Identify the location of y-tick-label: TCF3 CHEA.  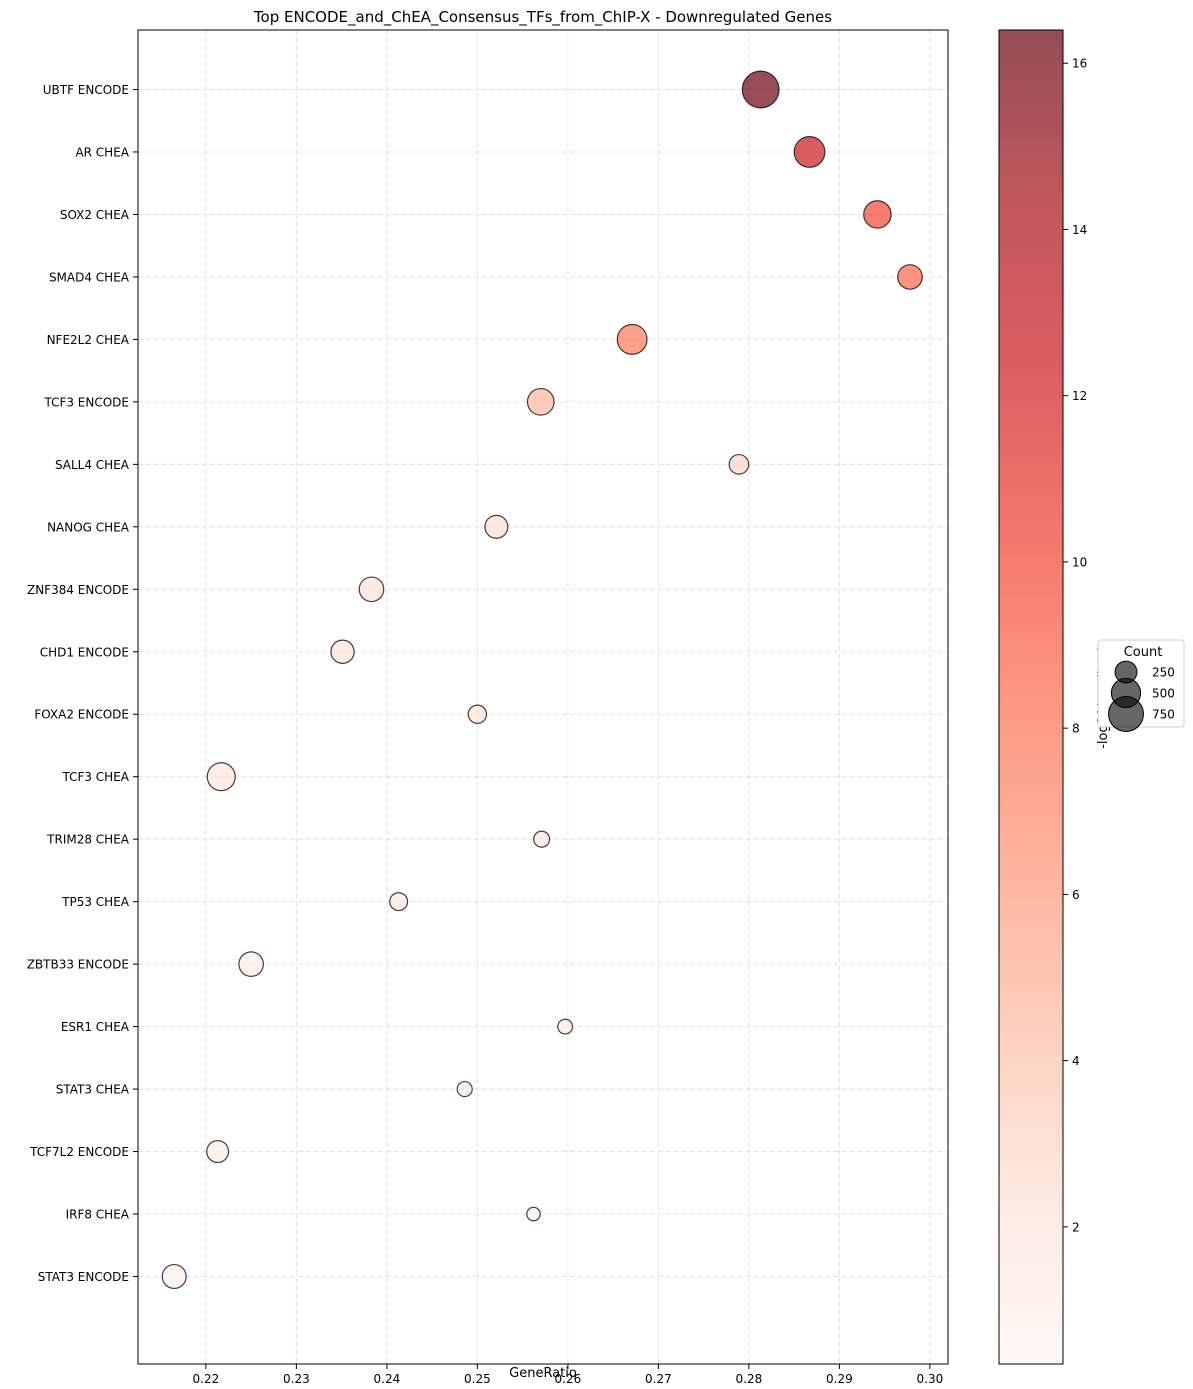
(95, 777).